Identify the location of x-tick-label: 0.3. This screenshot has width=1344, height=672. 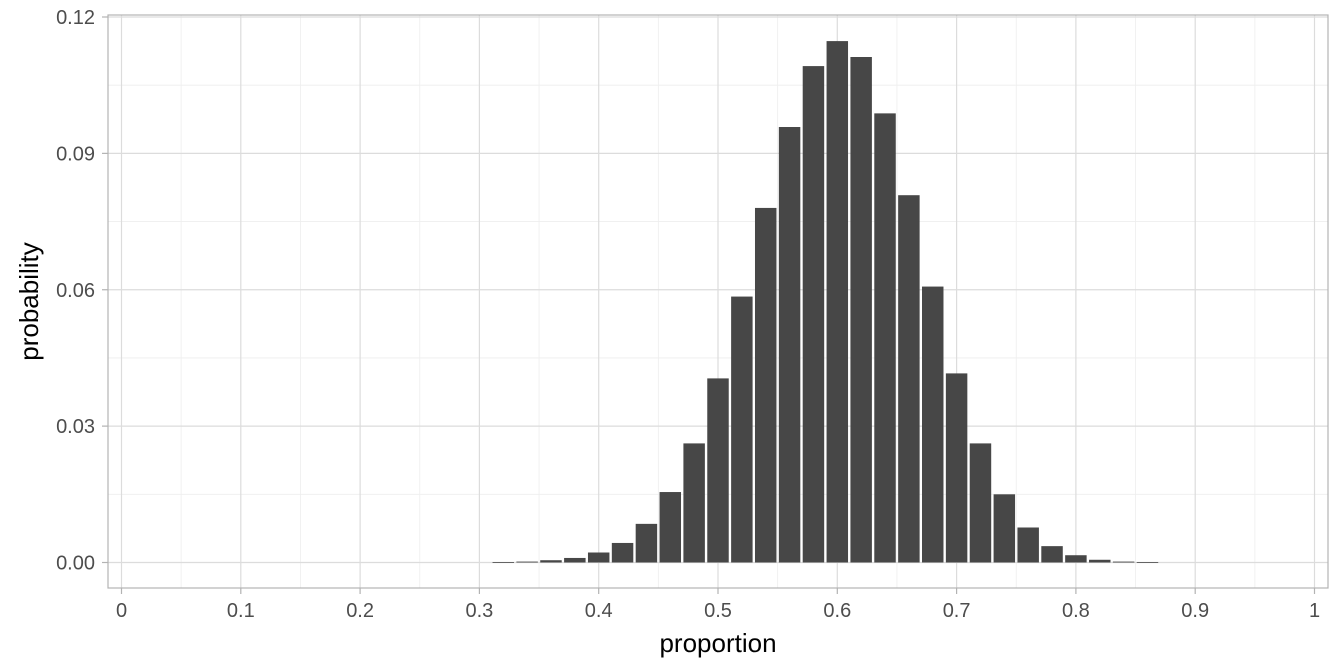
(479, 611).